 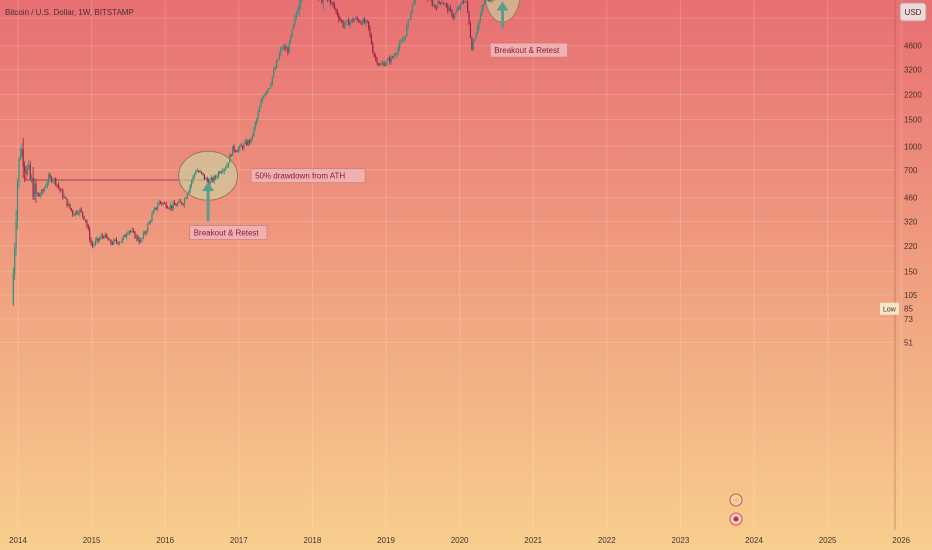 What do you see at coordinates (386, 540) in the screenshot?
I see `time-tick-label: 2019` at bounding box center [386, 540].